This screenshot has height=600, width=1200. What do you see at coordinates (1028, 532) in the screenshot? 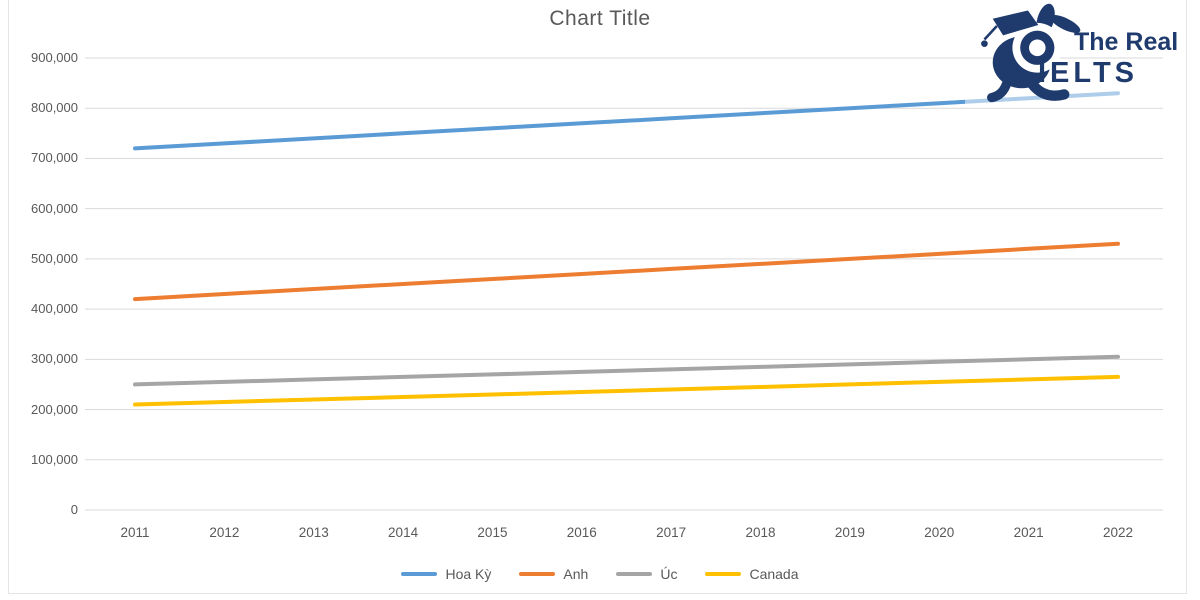
I see `x-tick-label: 2021` at bounding box center [1028, 532].